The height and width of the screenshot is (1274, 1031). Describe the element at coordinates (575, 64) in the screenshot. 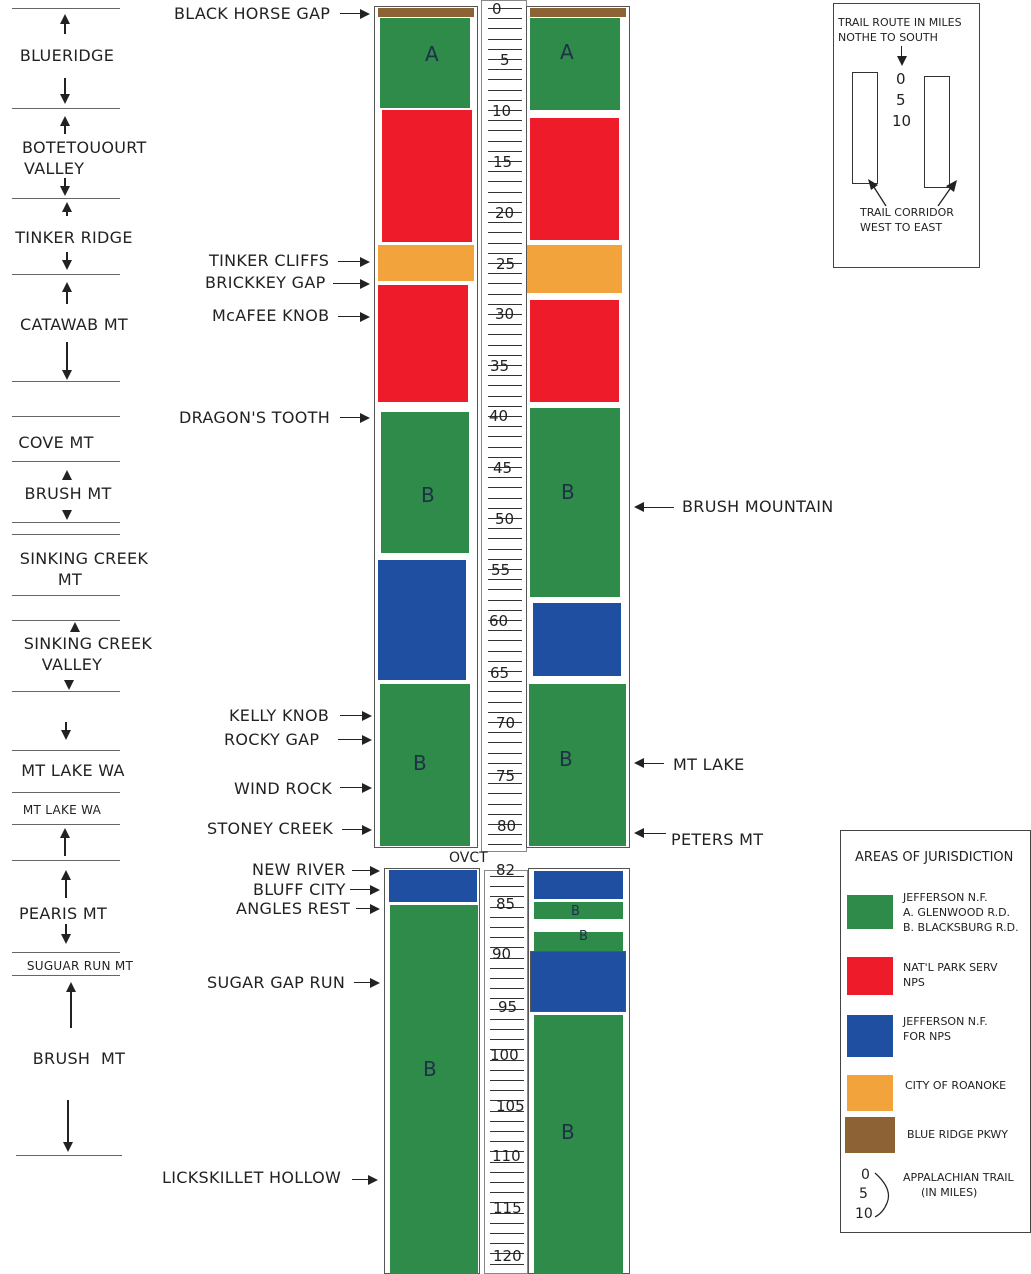

I see `block-jefferson-a` at that location.